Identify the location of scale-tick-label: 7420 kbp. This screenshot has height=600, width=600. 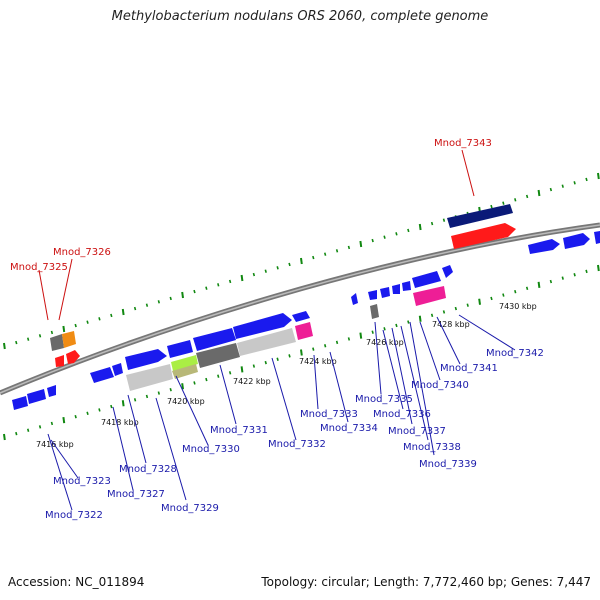
(186, 401).